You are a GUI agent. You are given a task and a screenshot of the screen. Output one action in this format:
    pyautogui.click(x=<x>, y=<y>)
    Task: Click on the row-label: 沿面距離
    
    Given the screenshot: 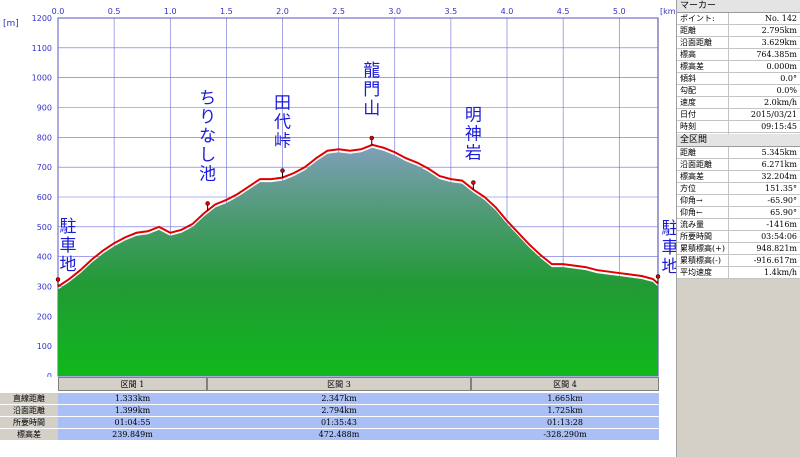 What is the action you would take?
    pyautogui.click(x=29, y=410)
    